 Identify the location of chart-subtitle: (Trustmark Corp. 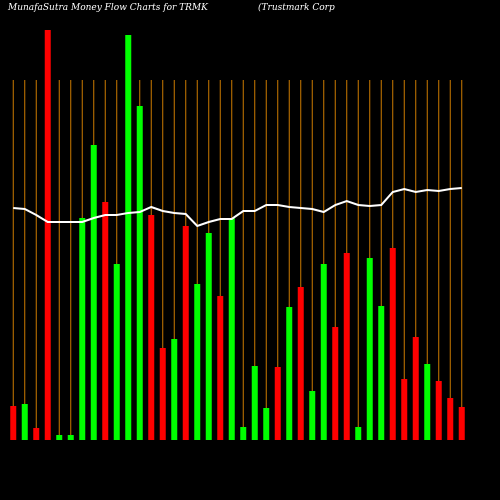
(296, 7).